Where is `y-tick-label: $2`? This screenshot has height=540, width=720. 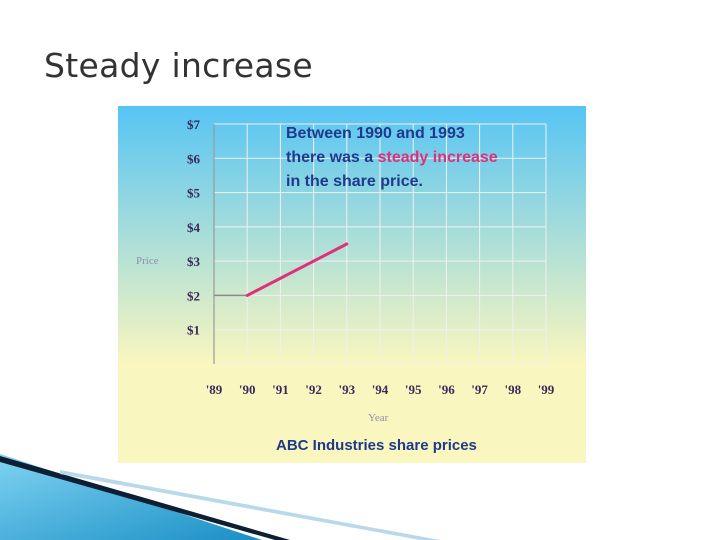
y-tick-label: $2 is located at coordinates (193, 295).